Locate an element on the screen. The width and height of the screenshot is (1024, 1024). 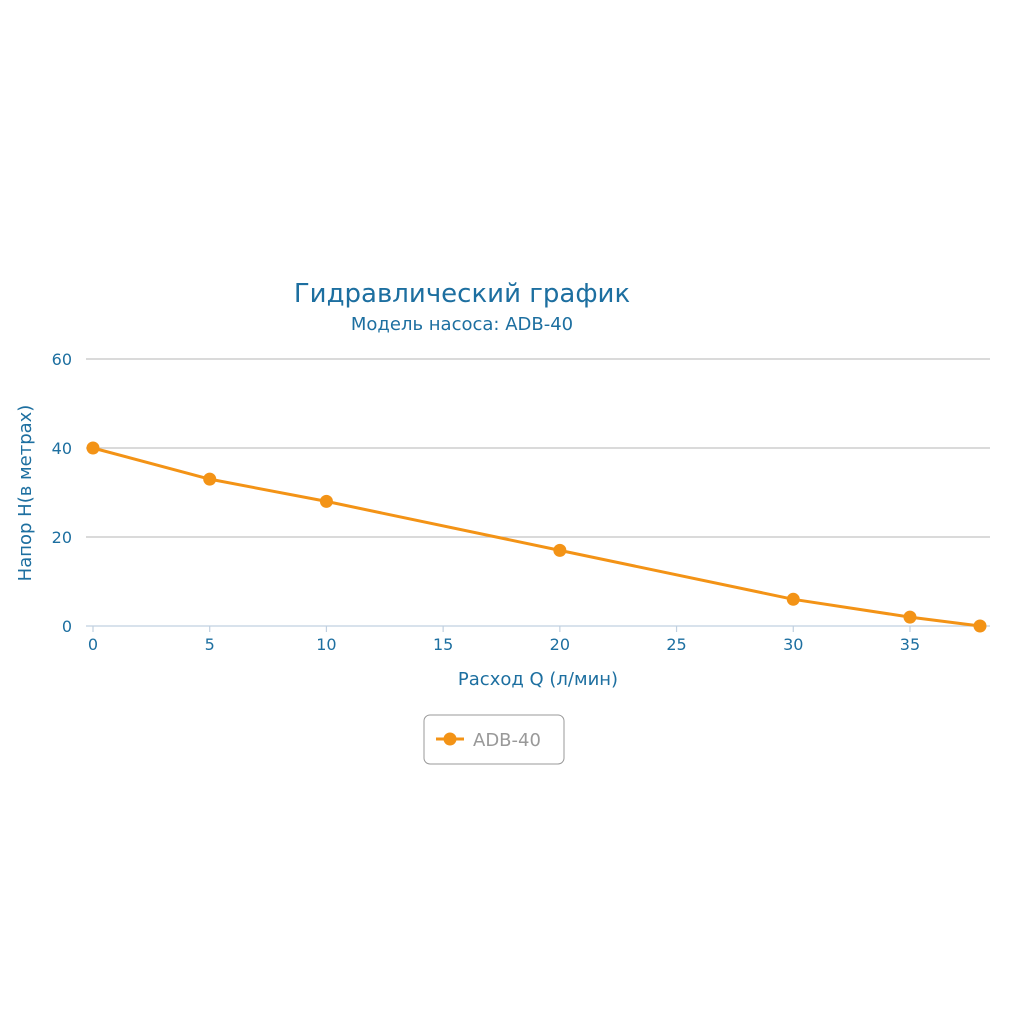
x-tick-label: 15 is located at coordinates (443, 644).